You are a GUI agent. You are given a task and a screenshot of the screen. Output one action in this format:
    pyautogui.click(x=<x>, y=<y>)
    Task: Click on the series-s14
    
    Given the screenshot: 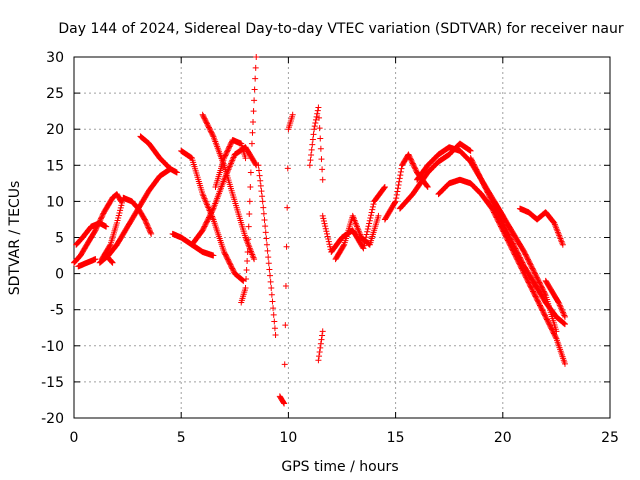 What is the action you would take?
    pyautogui.click(x=267, y=250)
    